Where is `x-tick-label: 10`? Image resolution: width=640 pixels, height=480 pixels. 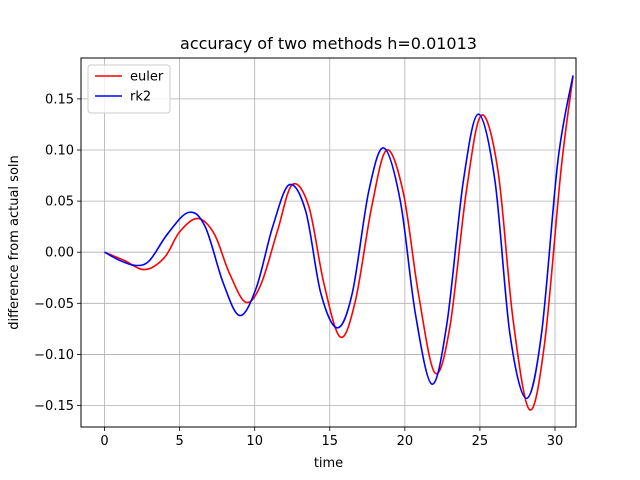
x-tick-label: 10 is located at coordinates (254, 441).